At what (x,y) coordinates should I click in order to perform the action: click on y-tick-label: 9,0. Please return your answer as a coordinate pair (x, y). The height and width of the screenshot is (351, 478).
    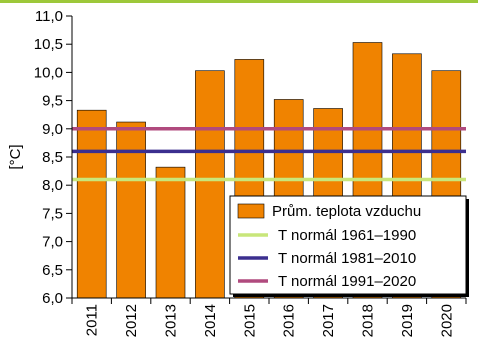
    Looking at the image, I should click on (52, 129).